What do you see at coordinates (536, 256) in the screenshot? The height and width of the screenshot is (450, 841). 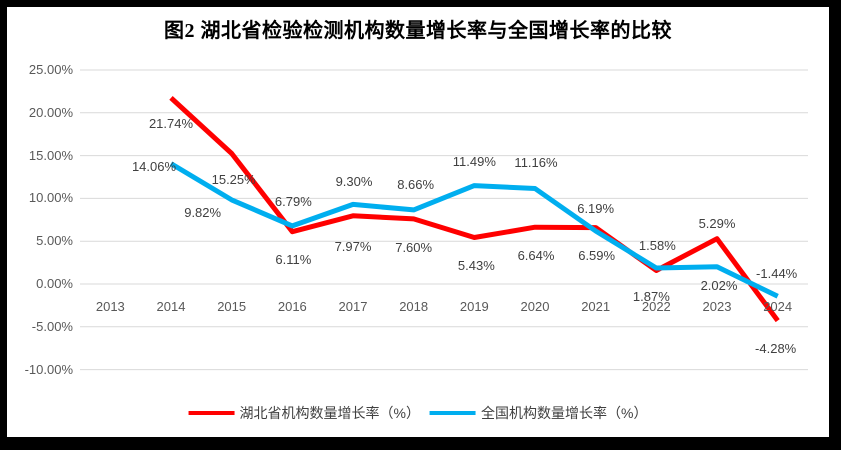 I see `data-label: 6.64%` at bounding box center [536, 256].